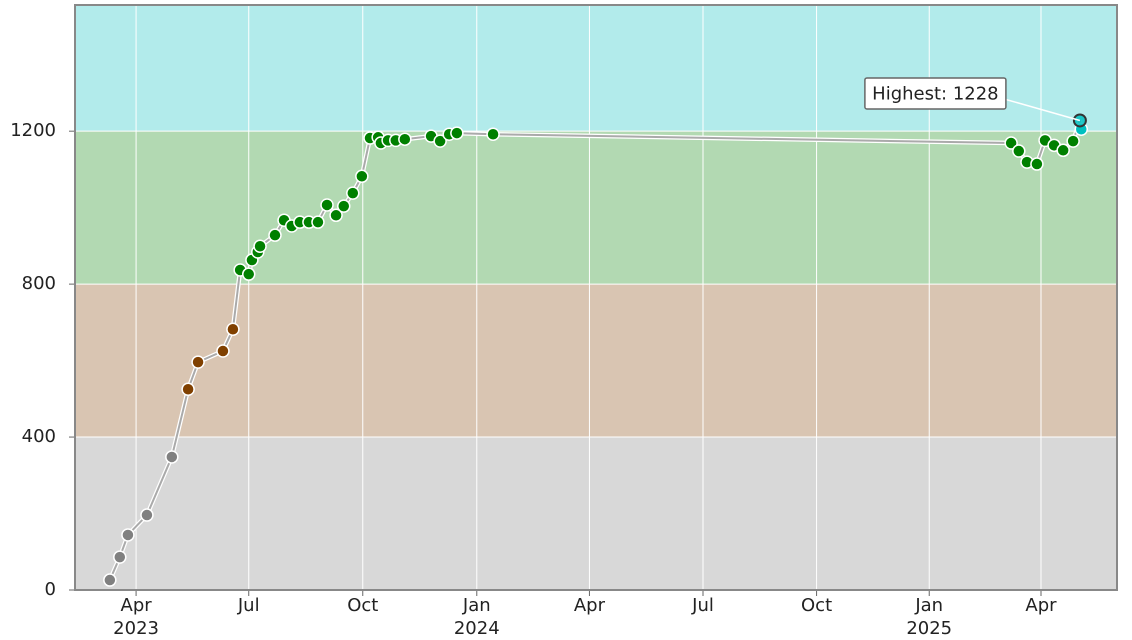 Image resolution: width=1132 pixels, height=640 pixels. I want to click on annotation: Highest: 1228, so click(935, 93).